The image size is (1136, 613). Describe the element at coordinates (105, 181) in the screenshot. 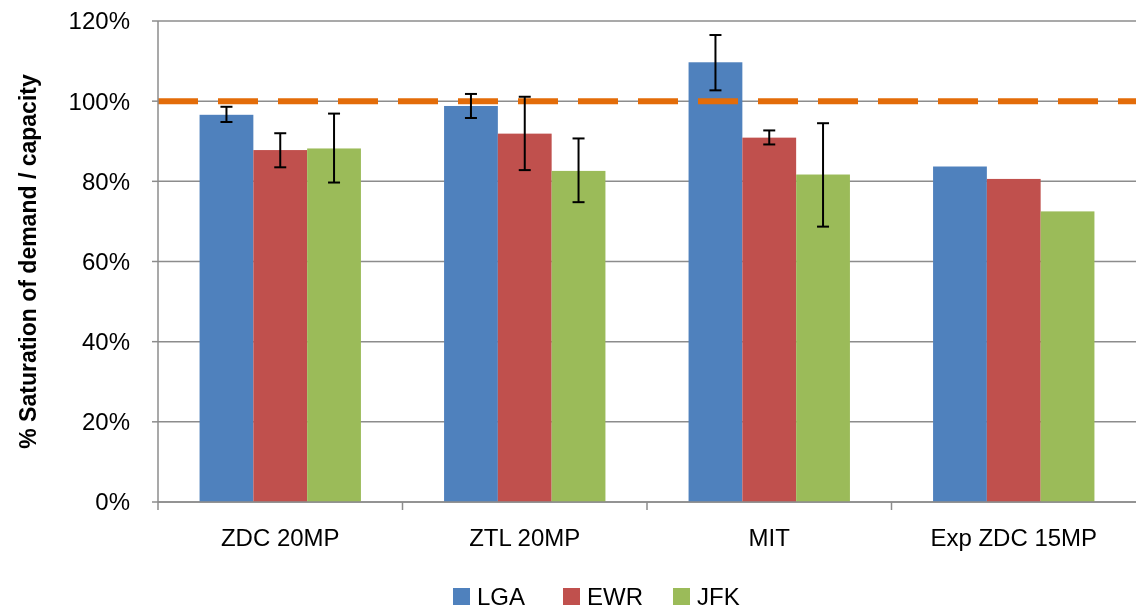

I see `y-tick-label: 80%` at that location.